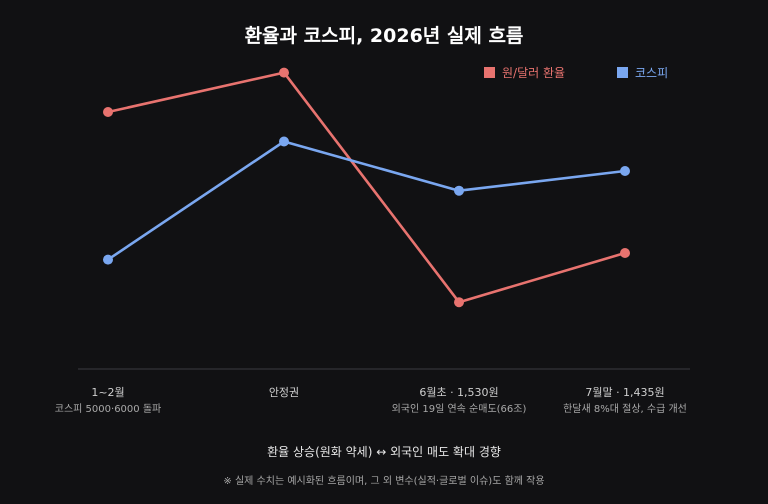 The width and height of the screenshot is (768, 504). Describe the element at coordinates (107, 392) in the screenshot. I see `x-tick-label-0: 1~2월` at that location.